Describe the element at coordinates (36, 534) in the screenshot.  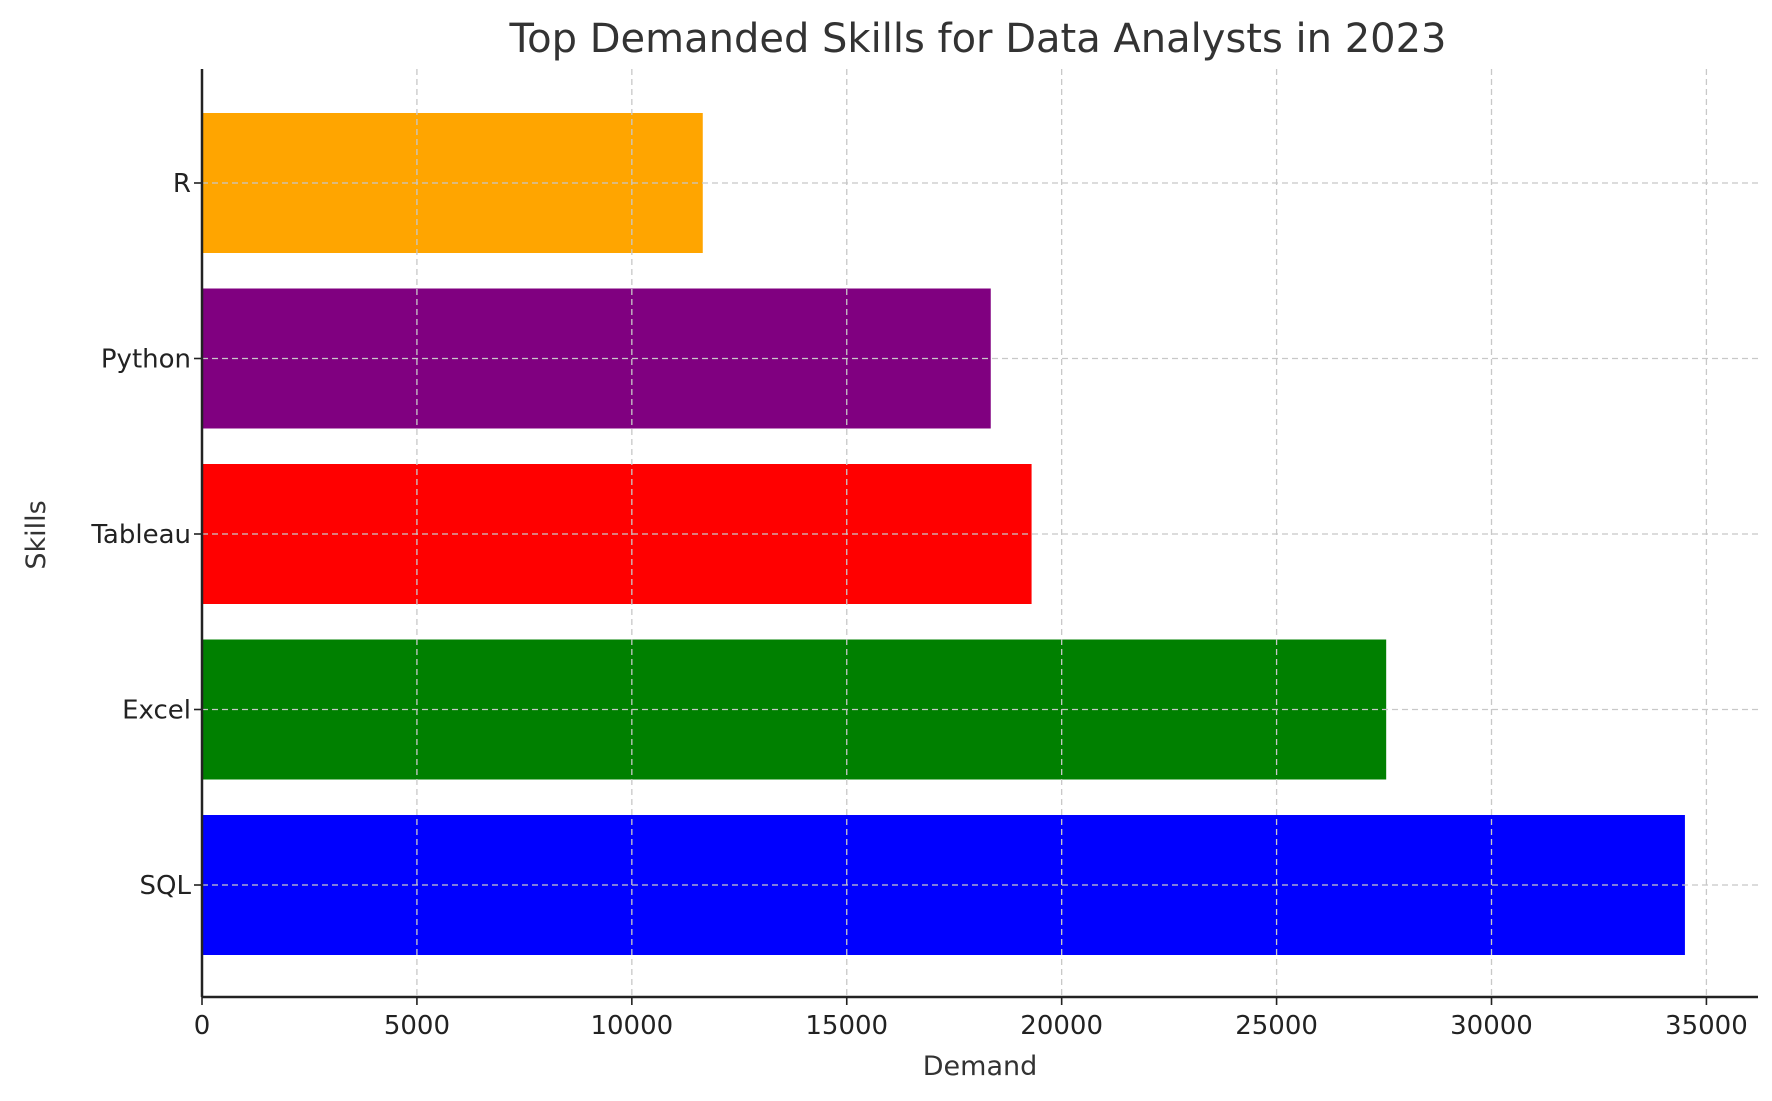
I see `y-axis-label: Skills` at that location.